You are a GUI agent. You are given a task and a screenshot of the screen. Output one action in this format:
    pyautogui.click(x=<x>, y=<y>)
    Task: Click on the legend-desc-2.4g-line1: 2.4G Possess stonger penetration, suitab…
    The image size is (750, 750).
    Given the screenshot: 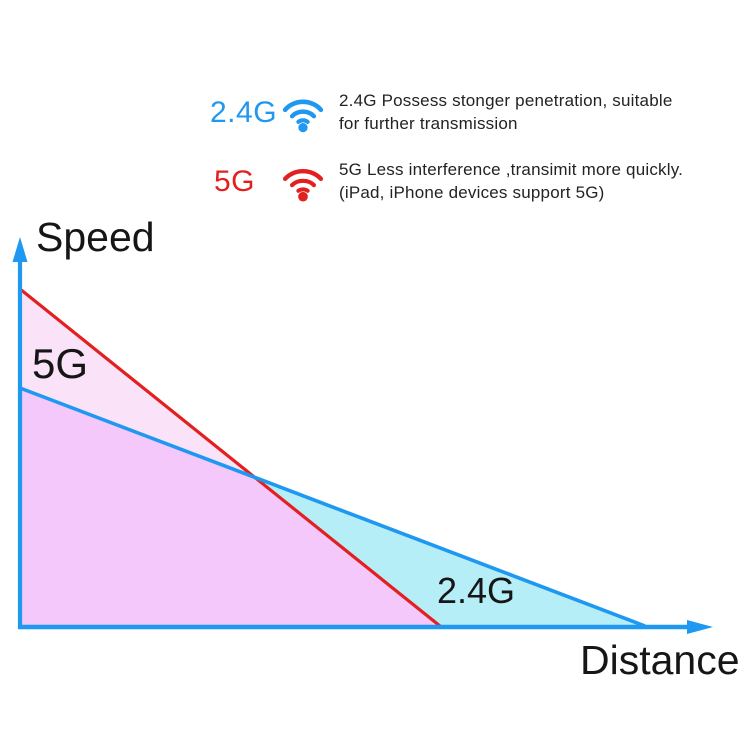 What is the action you would take?
    pyautogui.click(x=506, y=100)
    